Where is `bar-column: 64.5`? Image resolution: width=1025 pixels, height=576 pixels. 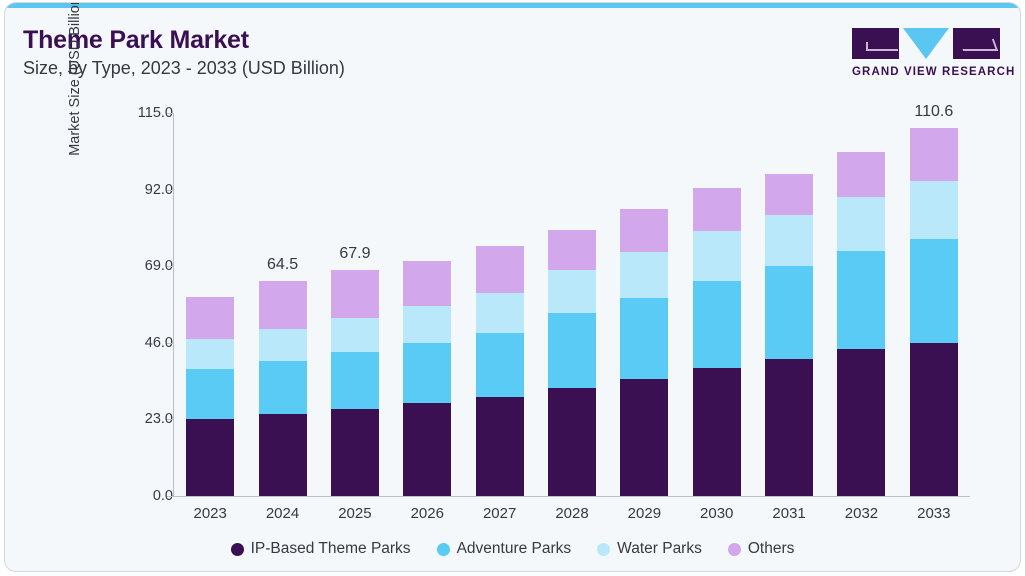 bar-column: 64.5 is located at coordinates (282, 376).